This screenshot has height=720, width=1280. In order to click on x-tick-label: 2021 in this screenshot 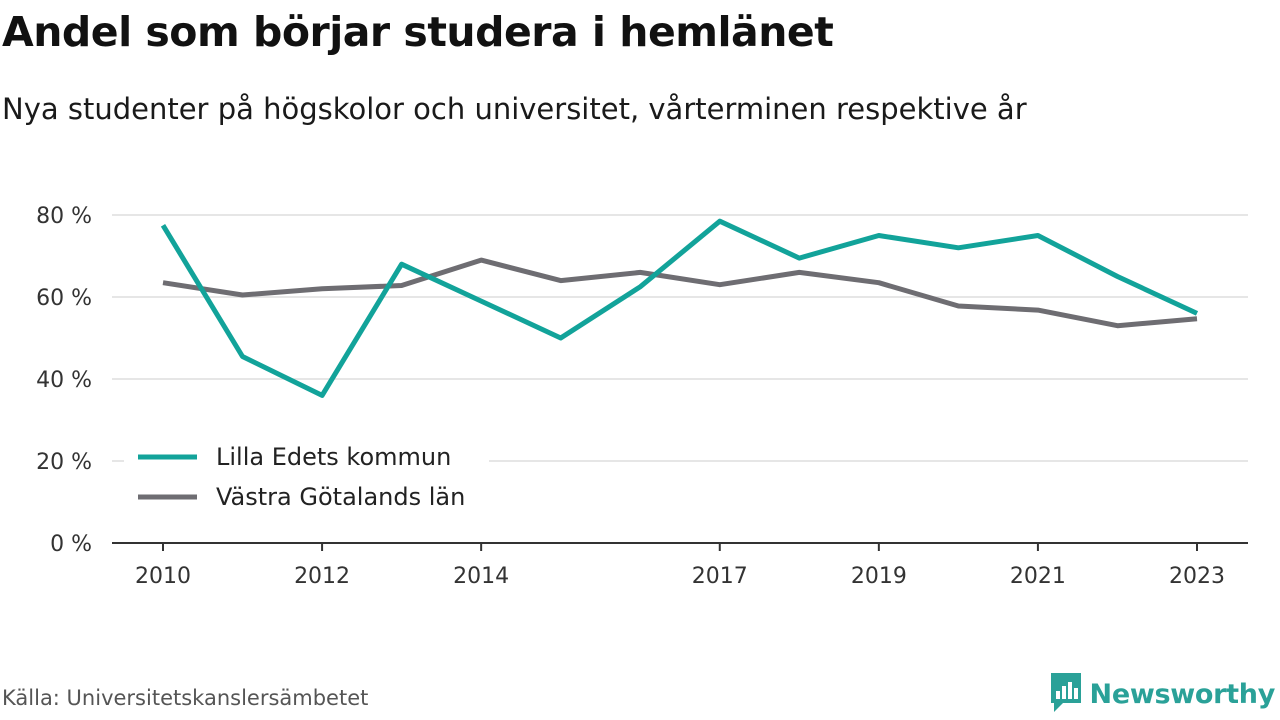, I will do `click(1038, 576)`.